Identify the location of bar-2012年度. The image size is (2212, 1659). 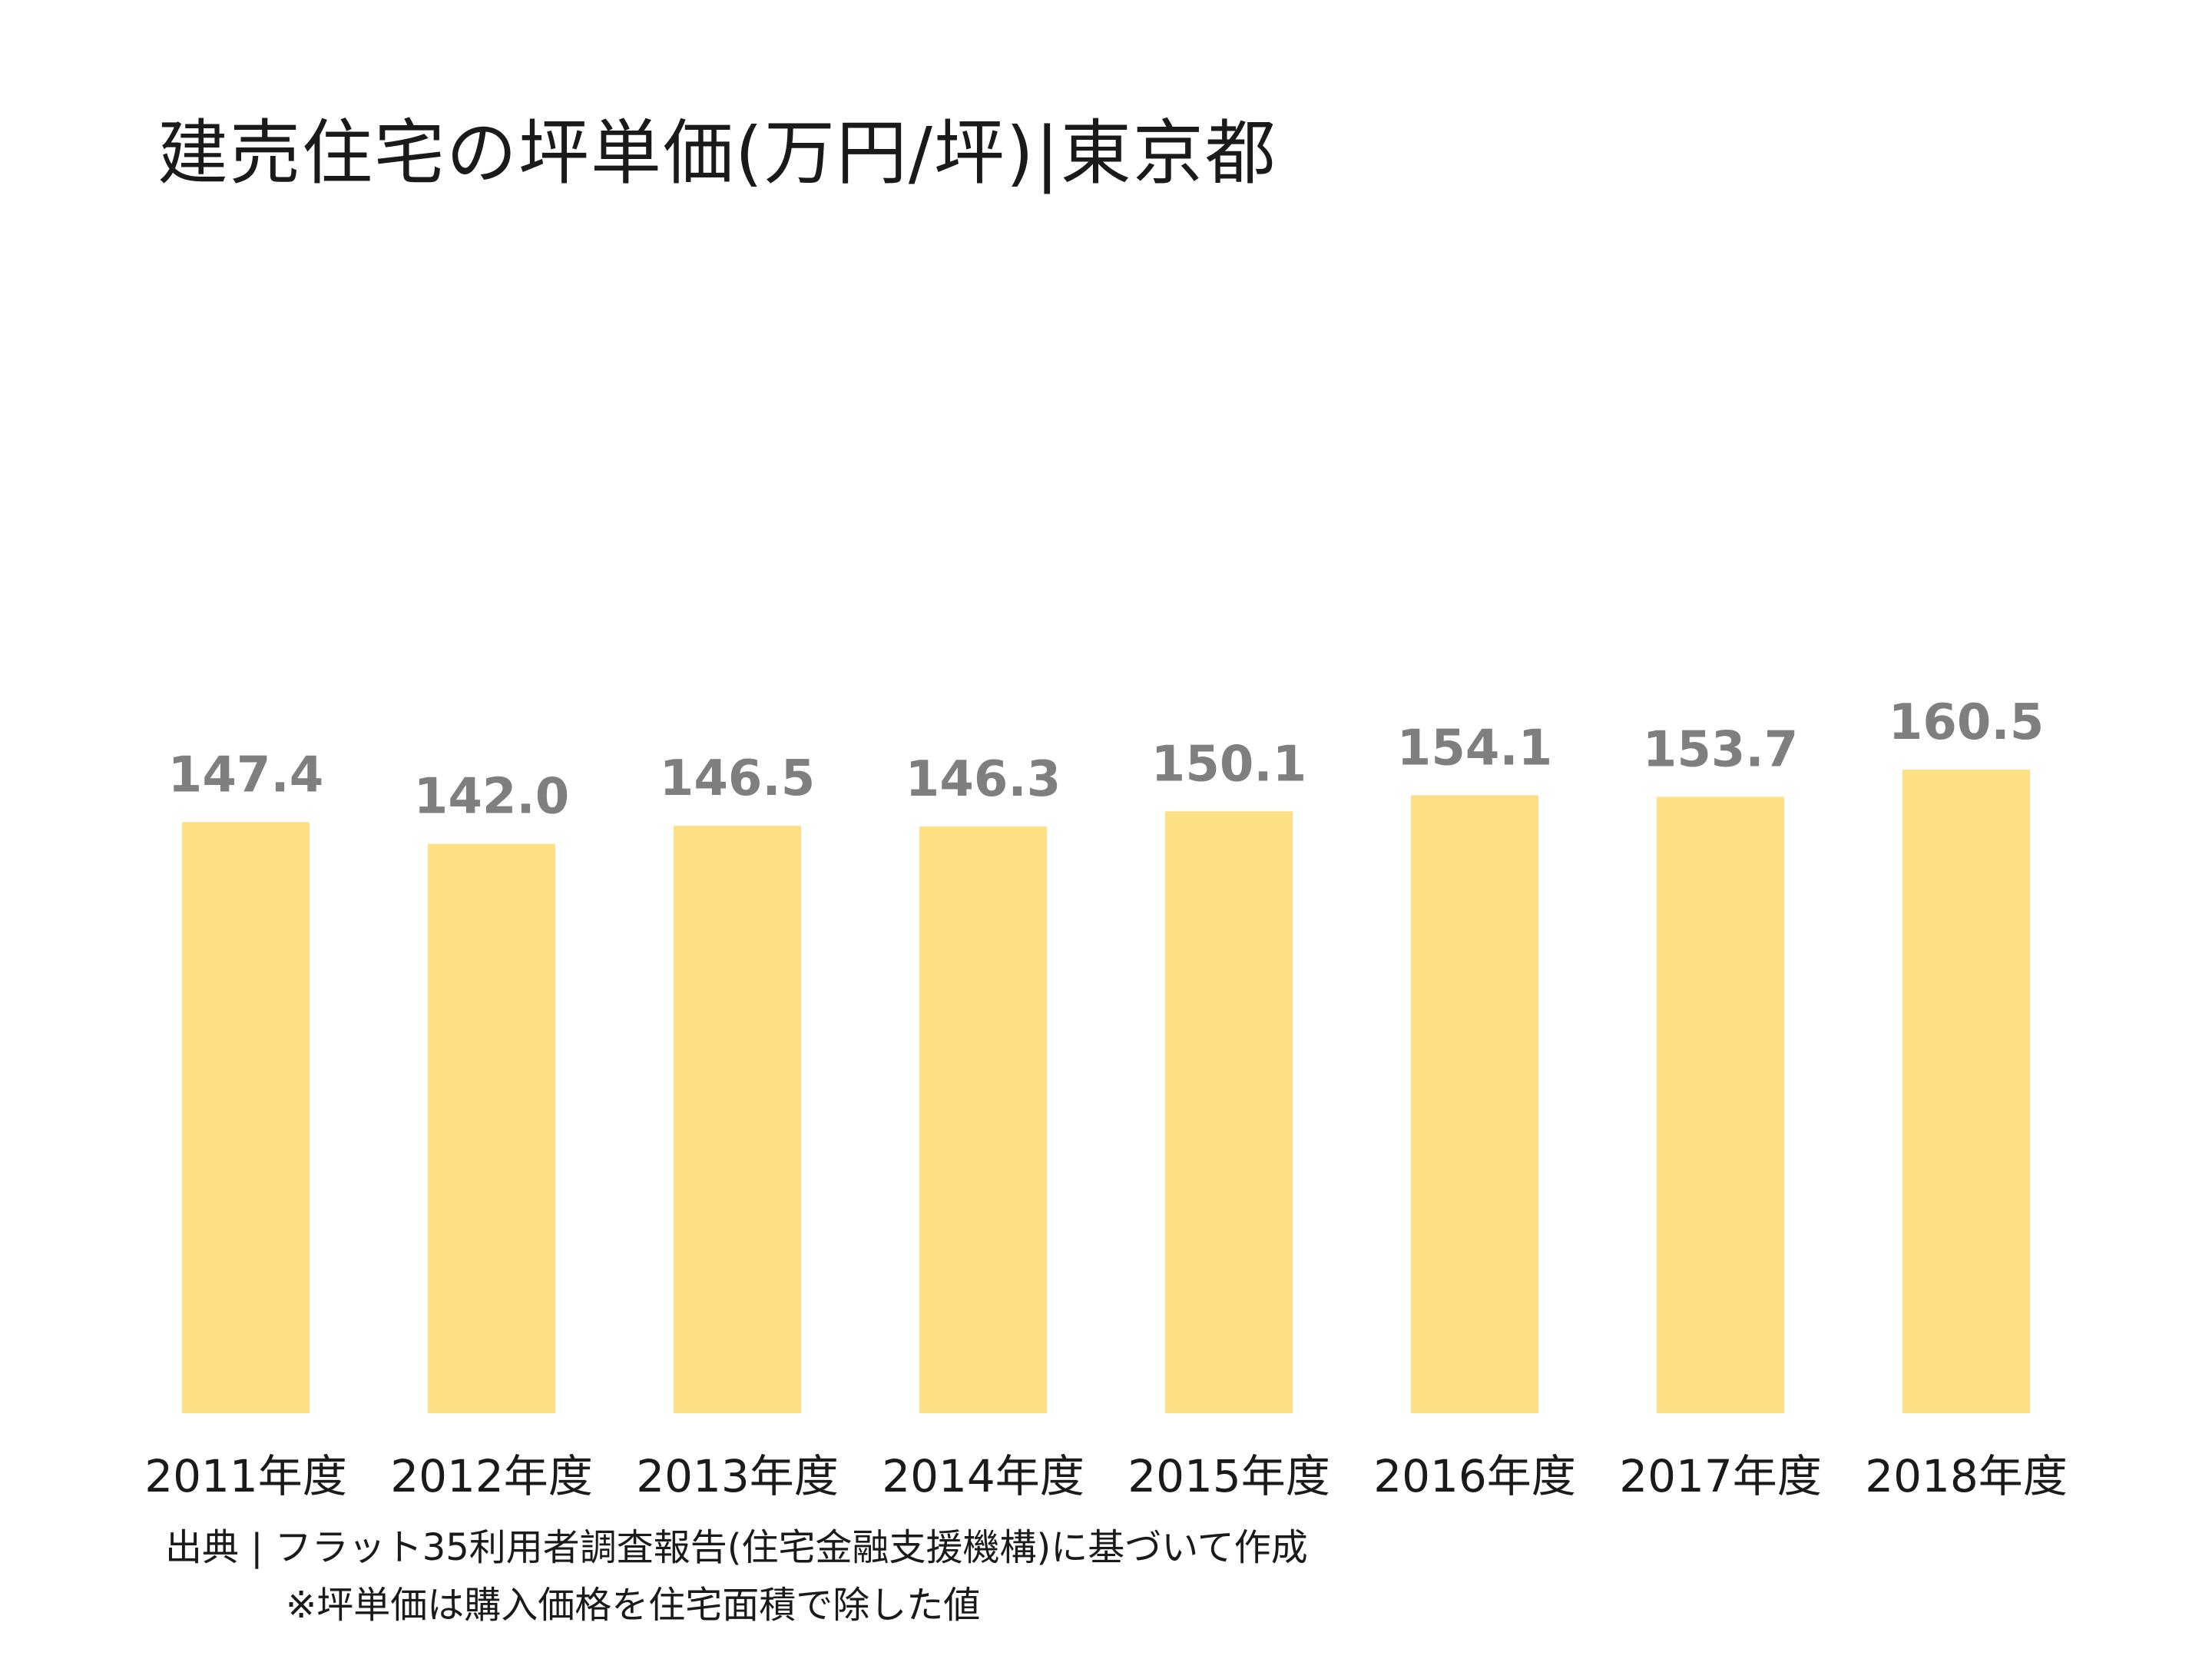
(492, 1128).